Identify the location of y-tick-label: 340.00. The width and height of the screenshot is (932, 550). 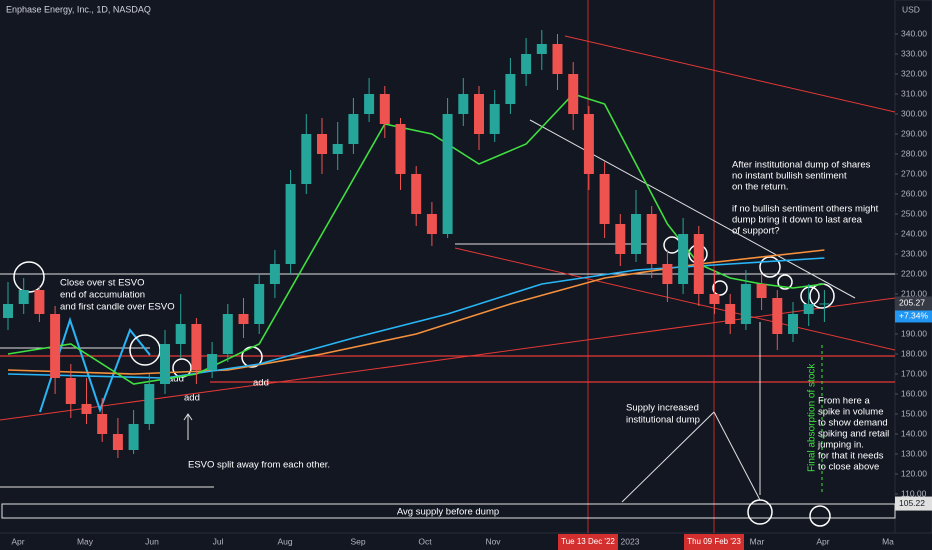
(914, 33).